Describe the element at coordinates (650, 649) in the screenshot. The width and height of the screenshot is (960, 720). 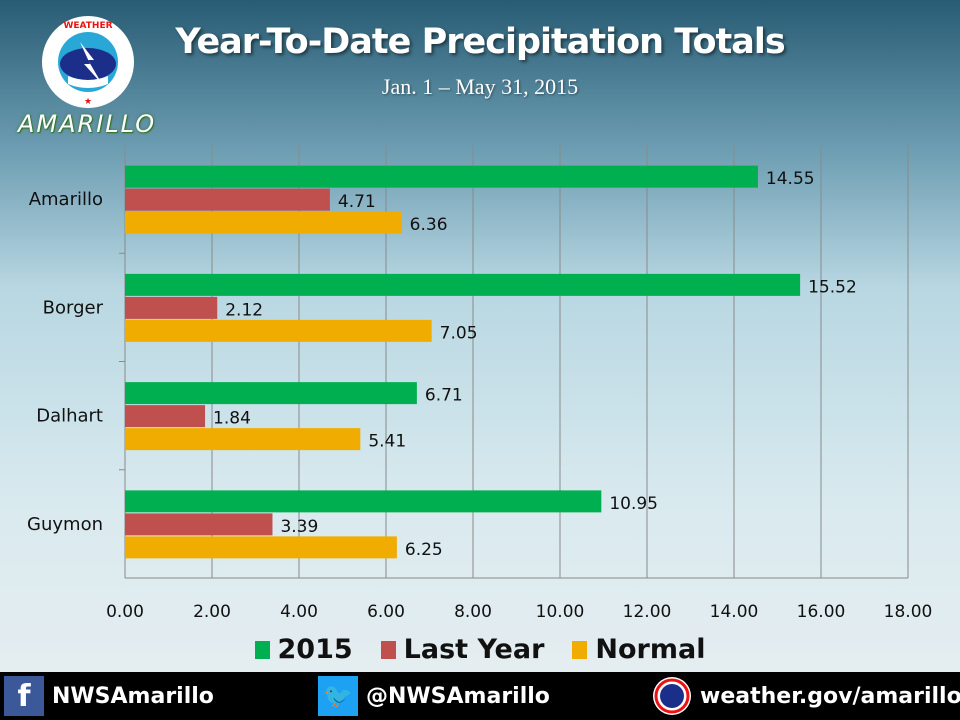
I see `legend-label: Normal` at that location.